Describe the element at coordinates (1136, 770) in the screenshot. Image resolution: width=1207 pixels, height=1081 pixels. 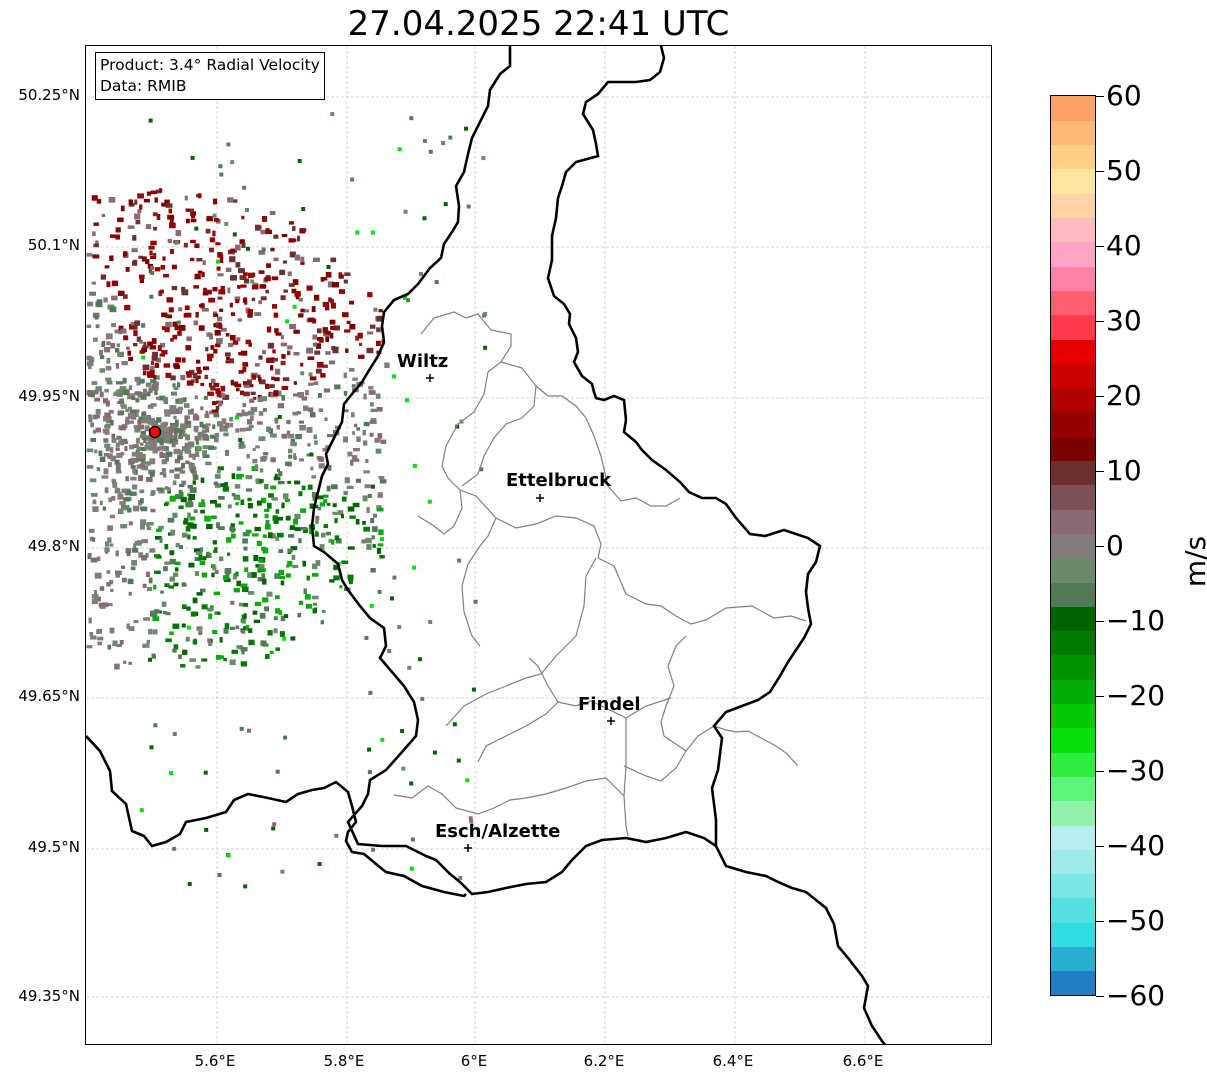
I see `colorbar-tick-label: −30` at that location.